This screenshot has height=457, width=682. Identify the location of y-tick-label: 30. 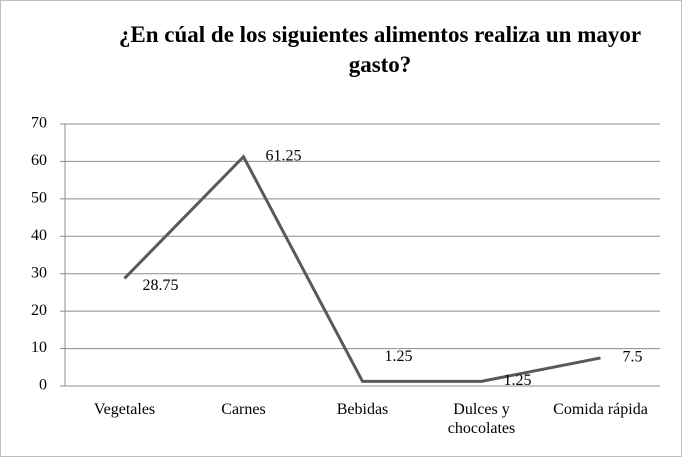
(39, 272).